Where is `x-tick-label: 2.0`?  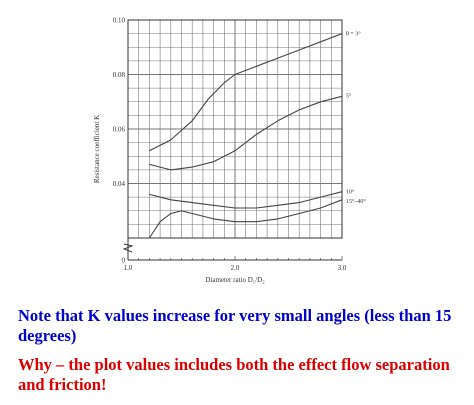
x-tick-label: 2.0 is located at coordinates (235, 268).